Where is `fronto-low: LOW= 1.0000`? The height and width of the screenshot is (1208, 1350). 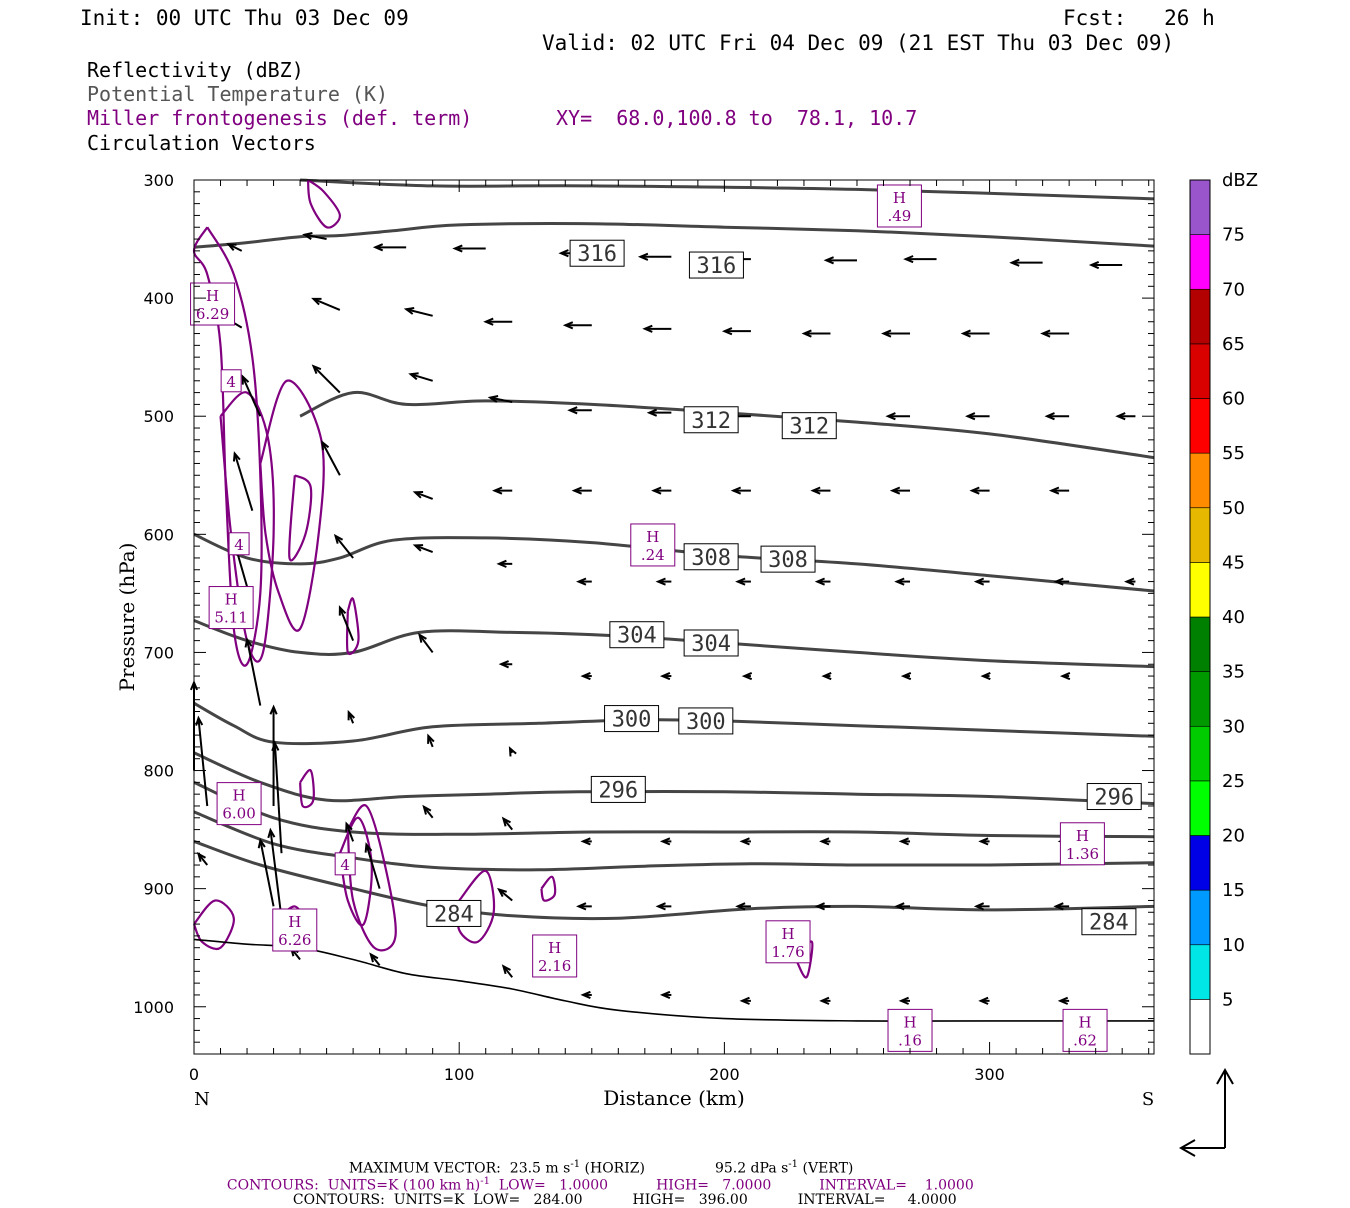 fronto-low: LOW= 1.0000 is located at coordinates (549, 1185).